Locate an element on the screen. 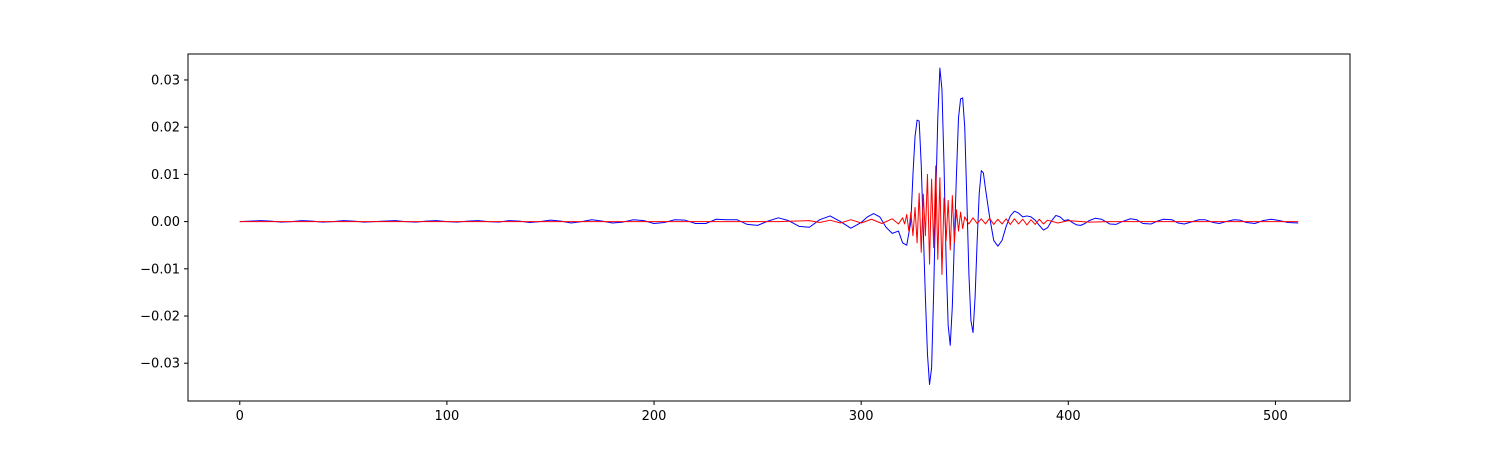  x-tick-label: 500 is located at coordinates (1275, 416).